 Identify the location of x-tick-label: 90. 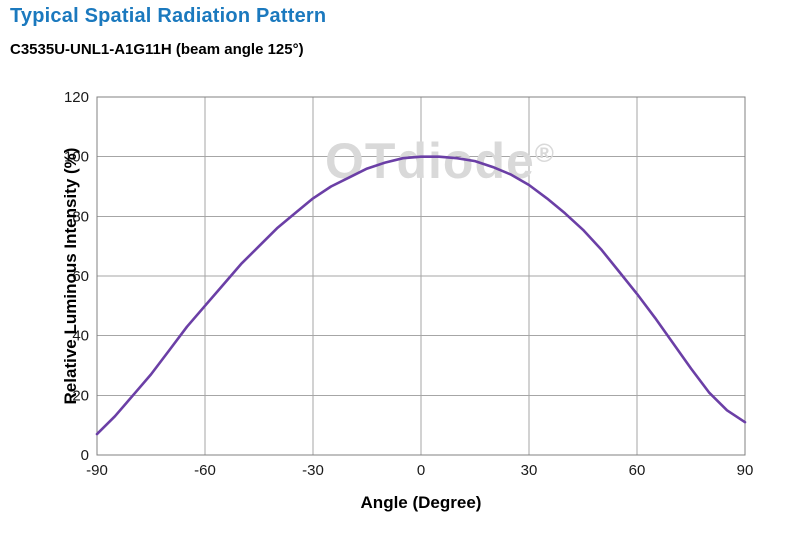
(745, 470).